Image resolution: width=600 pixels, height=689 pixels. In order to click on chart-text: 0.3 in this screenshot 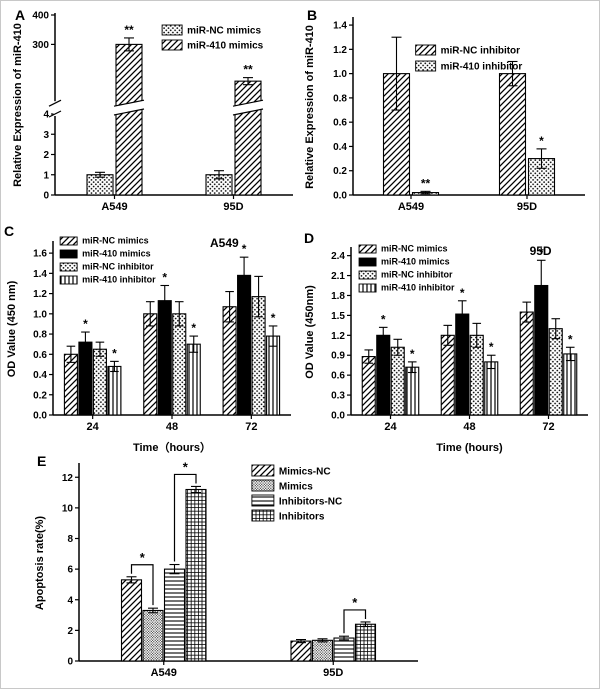, I will do `click(338, 396)`.